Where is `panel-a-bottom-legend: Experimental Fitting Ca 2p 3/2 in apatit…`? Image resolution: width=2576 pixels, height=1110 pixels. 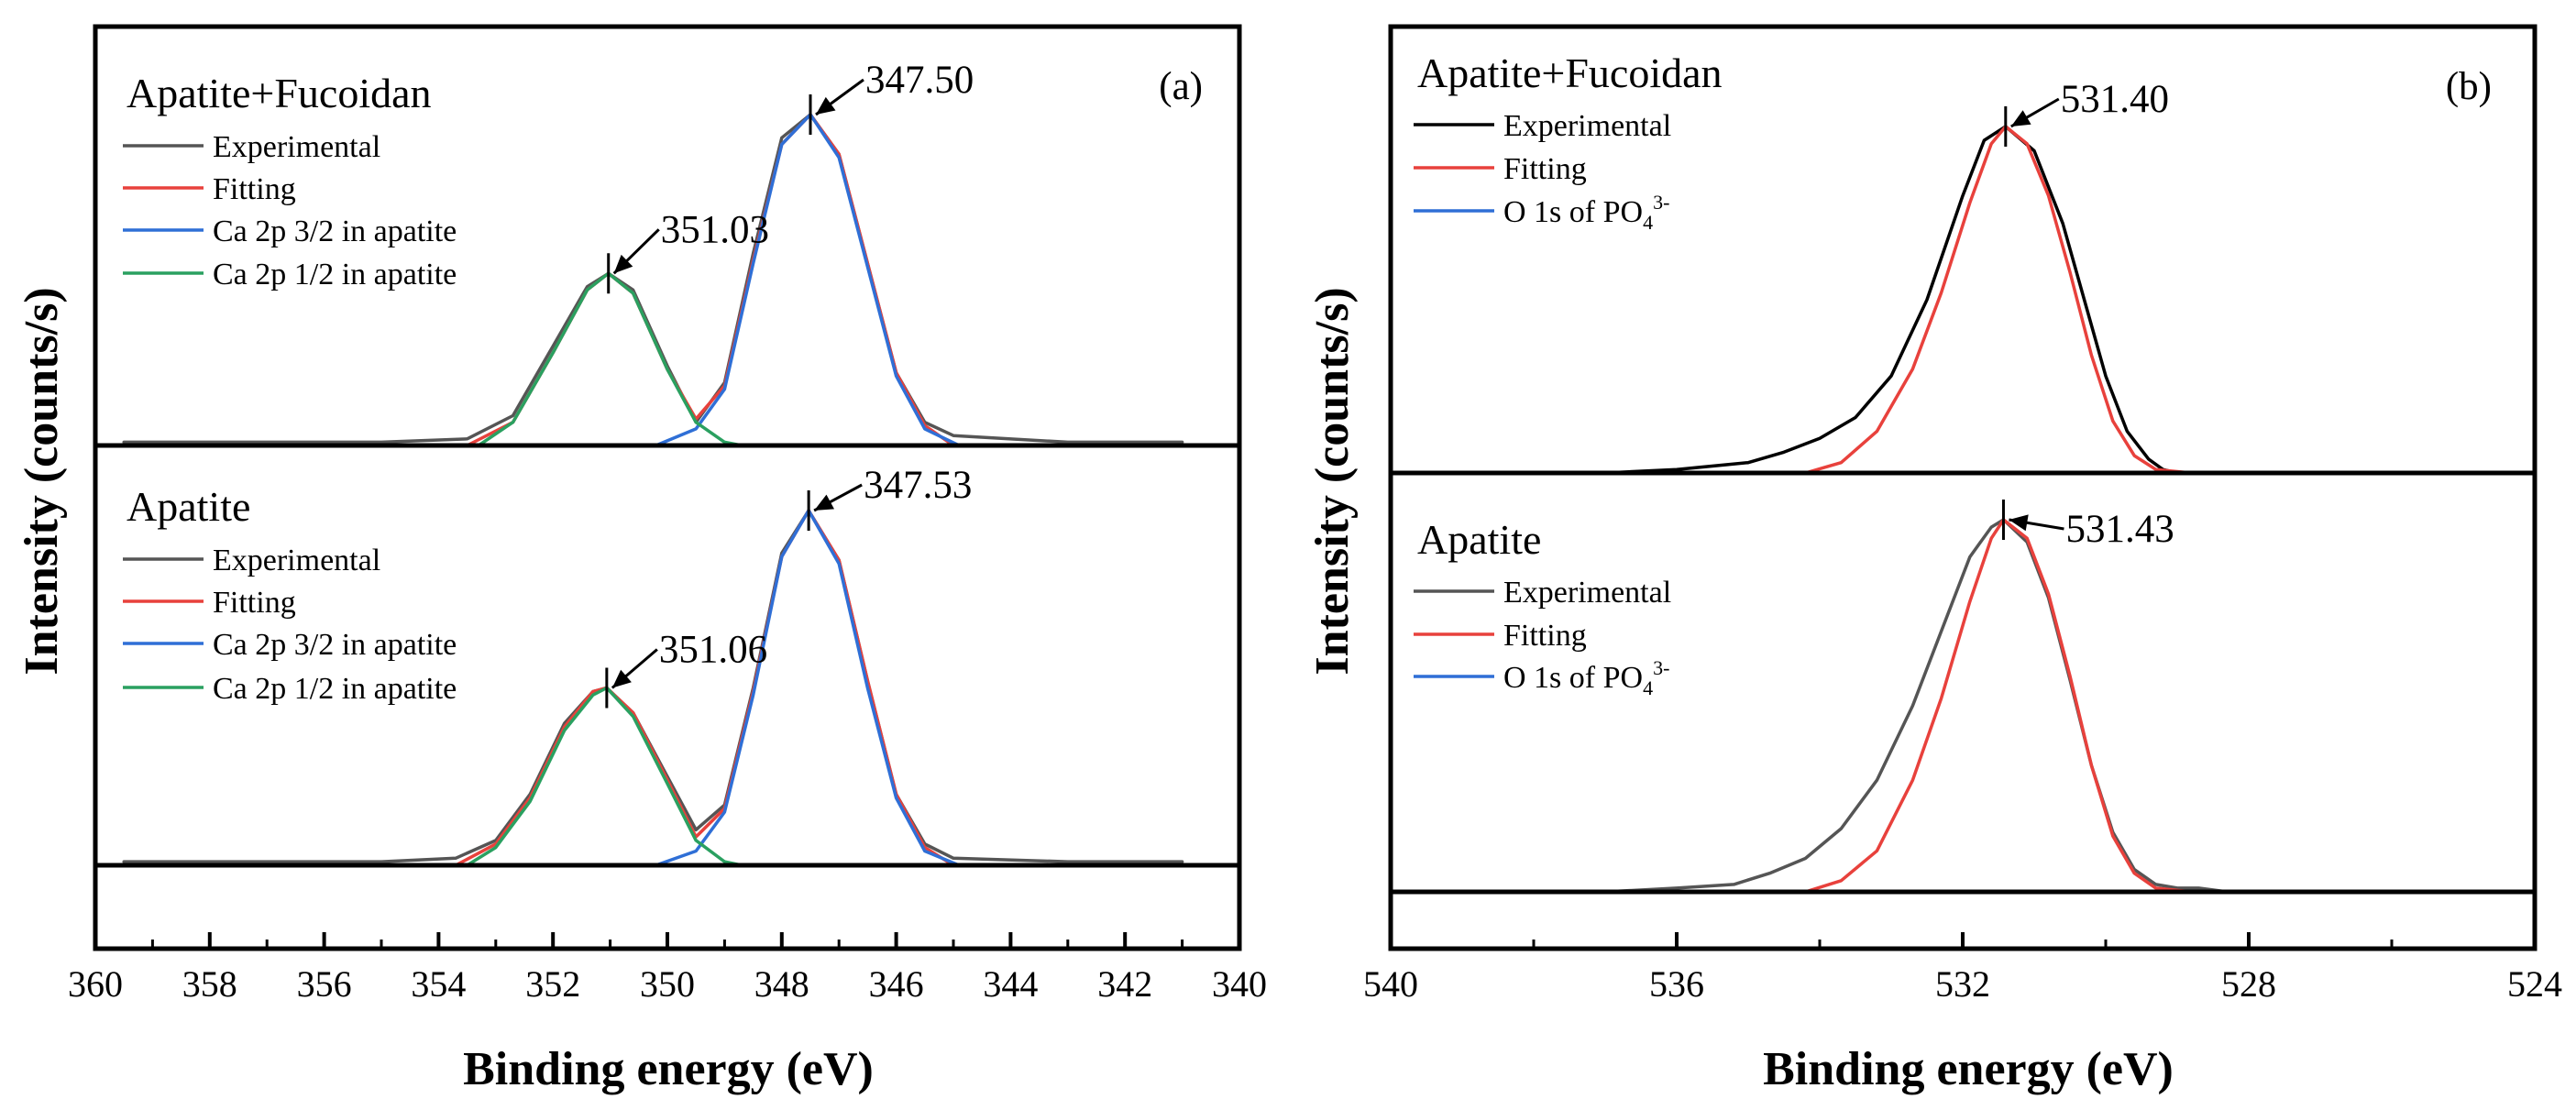 panel-a-bottom-legend: Experimental Fitting Ca 2p 3/2 in apatit… is located at coordinates (290, 625).